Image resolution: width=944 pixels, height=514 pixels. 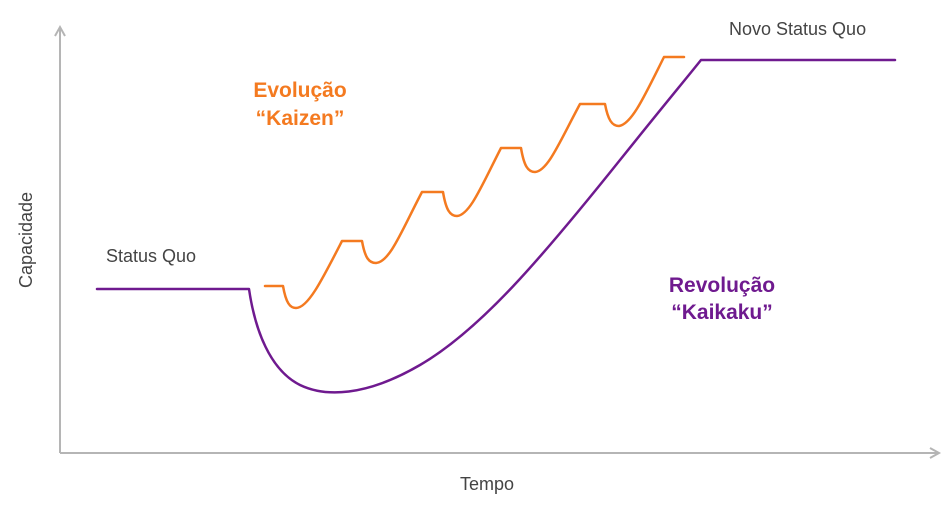 I want to click on kaizen-label-line1: Evolução, so click(x=299, y=90).